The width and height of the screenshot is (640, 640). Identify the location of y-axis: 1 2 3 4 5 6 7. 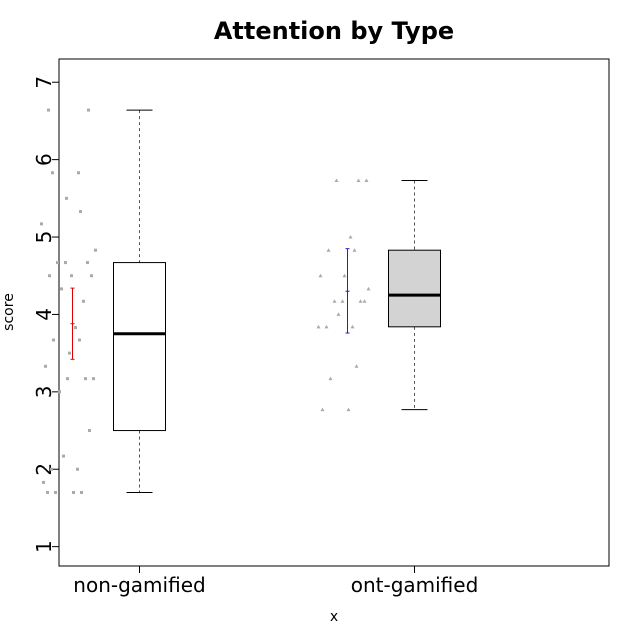
(45, 314).